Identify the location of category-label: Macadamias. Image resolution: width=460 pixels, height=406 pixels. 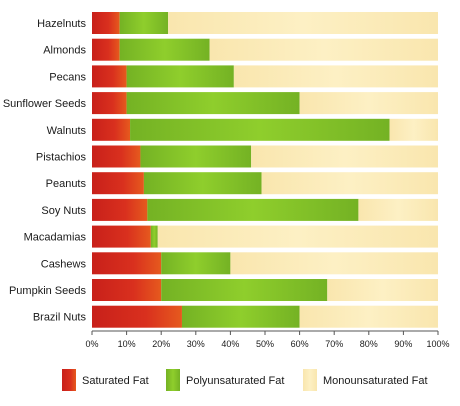
(55, 238).